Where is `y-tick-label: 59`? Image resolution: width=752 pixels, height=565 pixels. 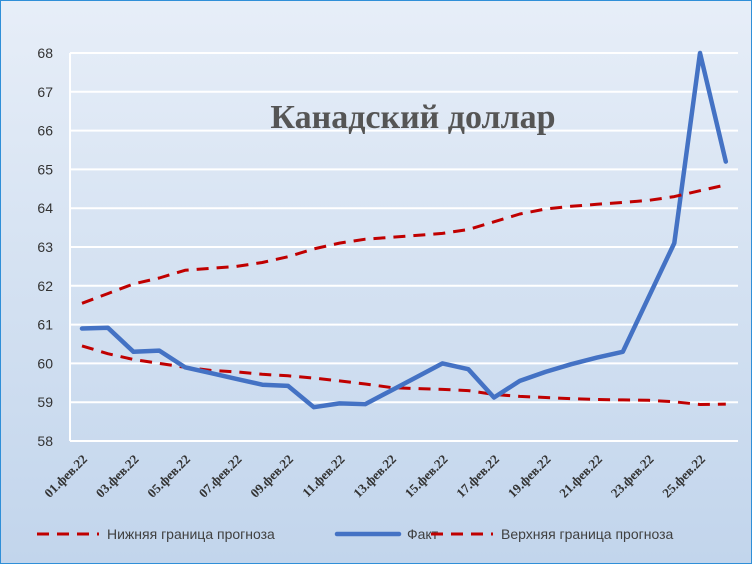
y-tick-label: 59 is located at coordinates (45, 402).